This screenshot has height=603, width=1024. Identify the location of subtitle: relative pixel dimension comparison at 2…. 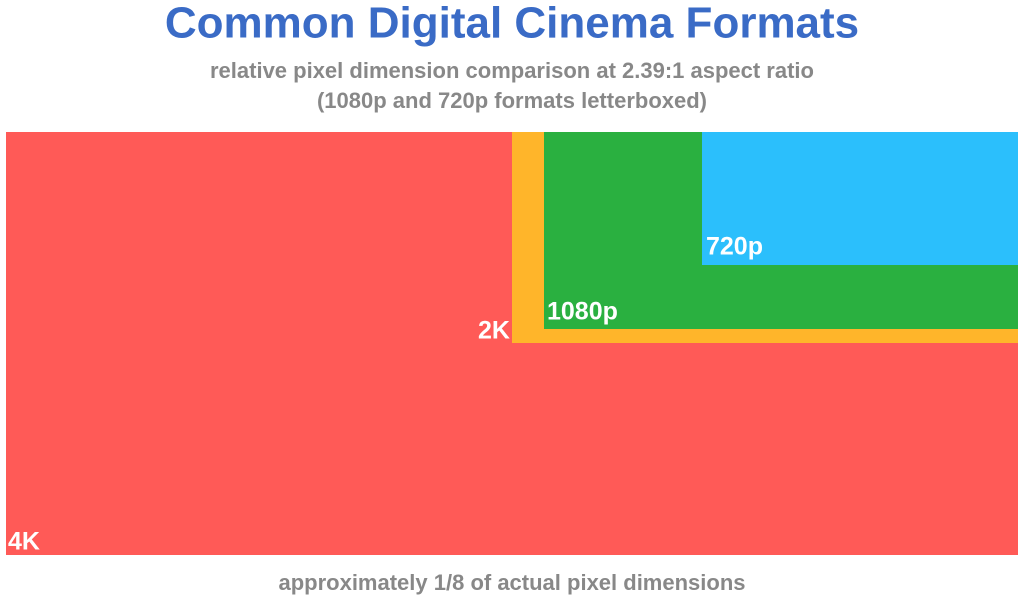
(512, 70).